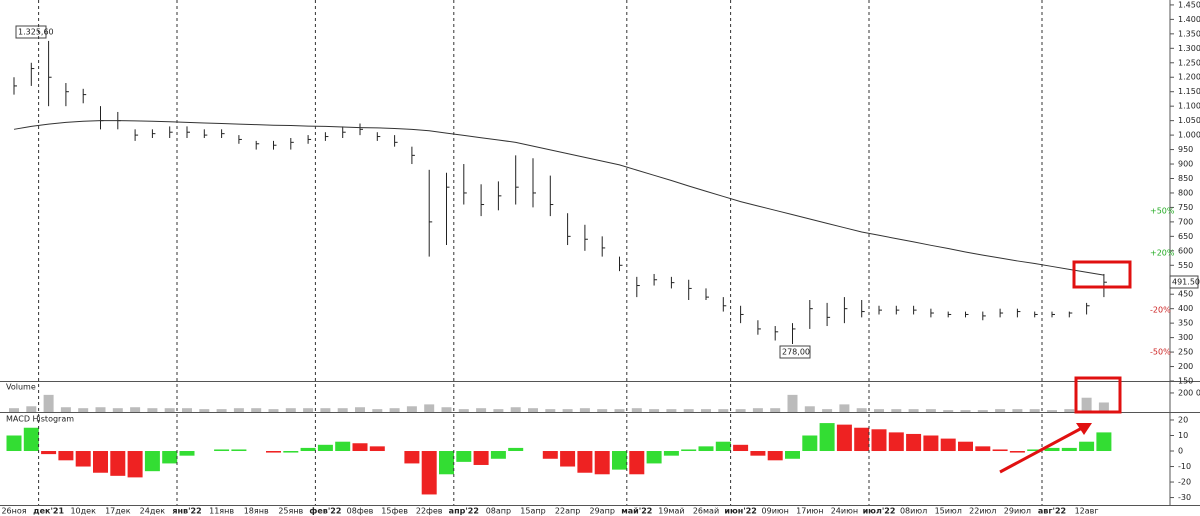  I want to click on x-tick-label: 15июл, so click(948, 511).